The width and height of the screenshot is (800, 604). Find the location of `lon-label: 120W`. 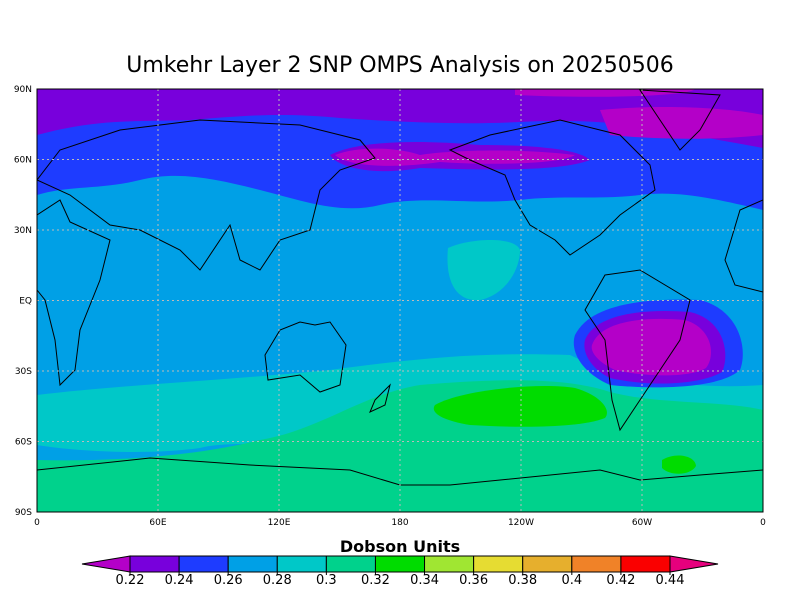

lon-label: 120W is located at coordinates (521, 523).